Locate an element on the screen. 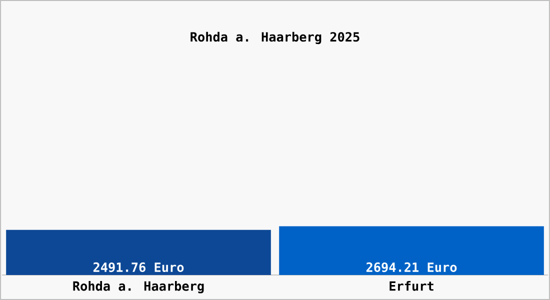 Image resolution: width=550 pixels, height=300 pixels. x-tick-label: Rohda a. Haarberg is located at coordinates (138, 287).